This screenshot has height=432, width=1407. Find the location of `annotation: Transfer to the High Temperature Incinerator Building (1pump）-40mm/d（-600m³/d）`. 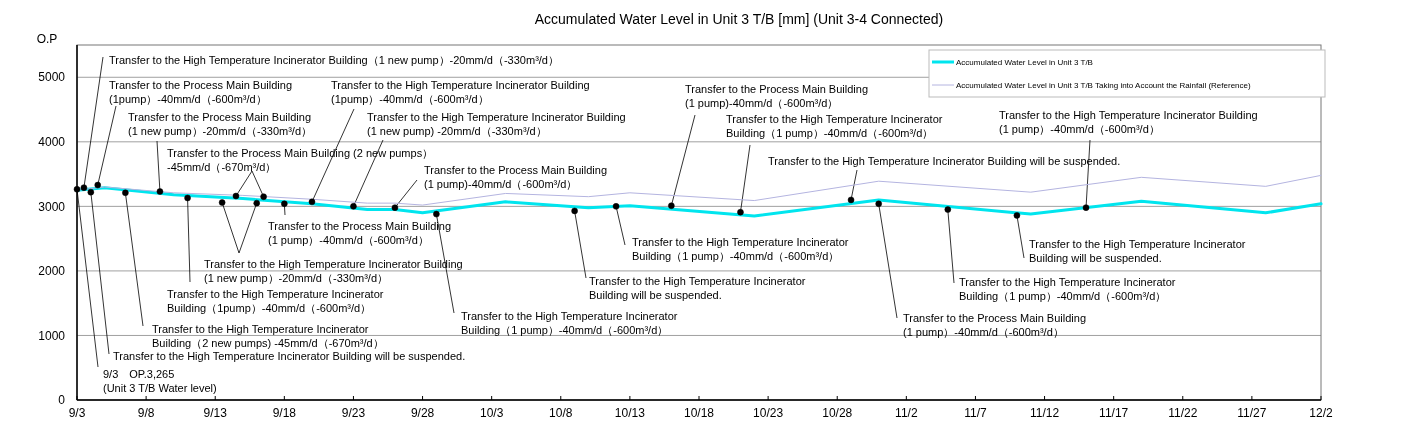

annotation: Transfer to the High Temperature Incinerator Building (1pump）-40mm/d（-600m³/d） is located at coordinates (460, 92).